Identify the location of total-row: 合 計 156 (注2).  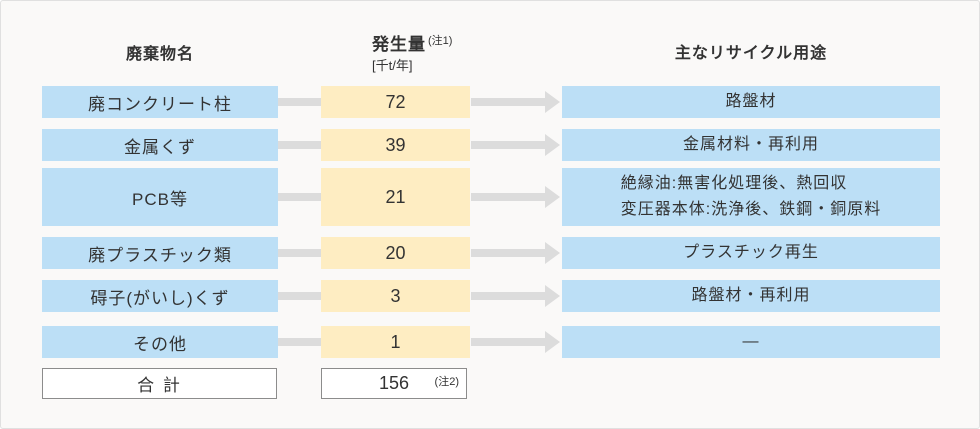
(490, 383).